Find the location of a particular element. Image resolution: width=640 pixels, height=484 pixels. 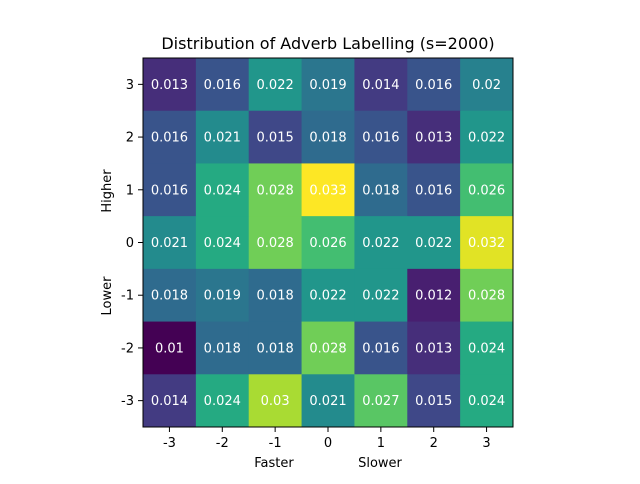

heatmap-cell-label: 0.01 is located at coordinates (169, 348).